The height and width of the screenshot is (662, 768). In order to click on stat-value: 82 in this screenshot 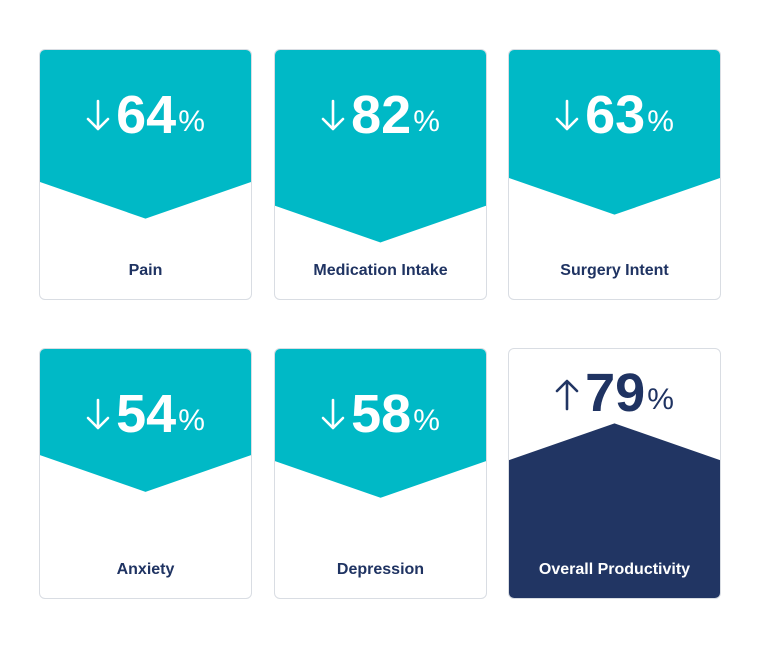, I will do `click(381, 115)`.